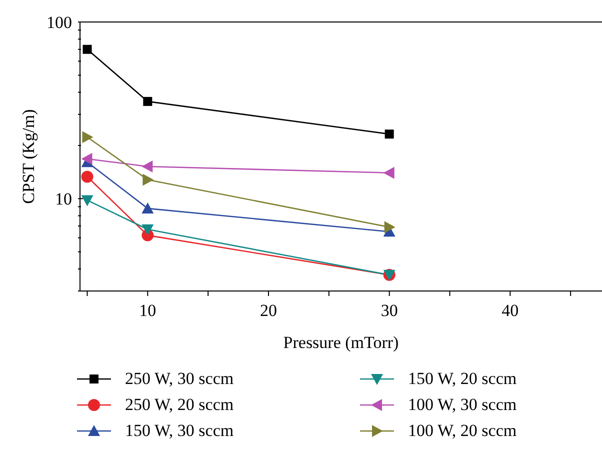 The height and width of the screenshot is (451, 602). What do you see at coordinates (179, 431) in the screenshot?
I see `legend-label: 150 W, 30 sccm` at bounding box center [179, 431].